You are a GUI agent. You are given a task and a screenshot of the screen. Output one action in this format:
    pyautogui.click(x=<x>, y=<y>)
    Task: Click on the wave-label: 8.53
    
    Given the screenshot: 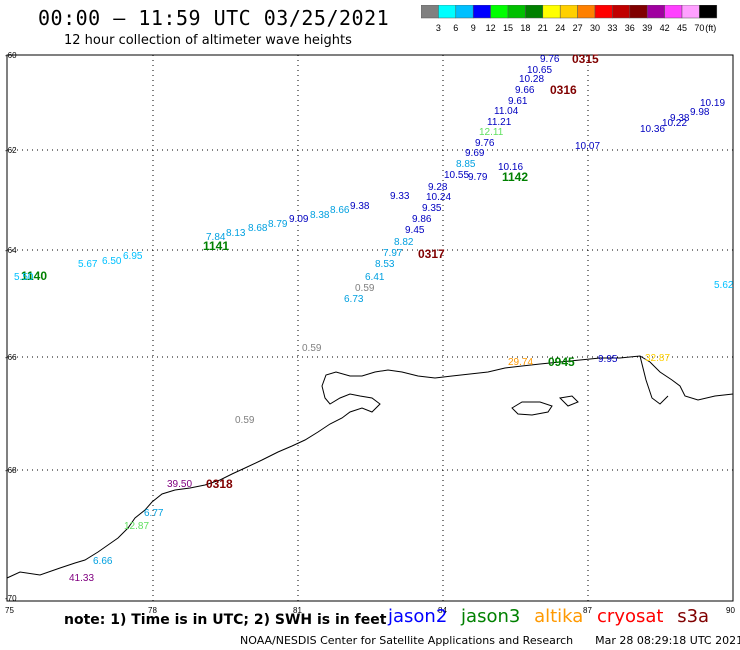 What is the action you would take?
    pyautogui.click(x=385, y=264)
    